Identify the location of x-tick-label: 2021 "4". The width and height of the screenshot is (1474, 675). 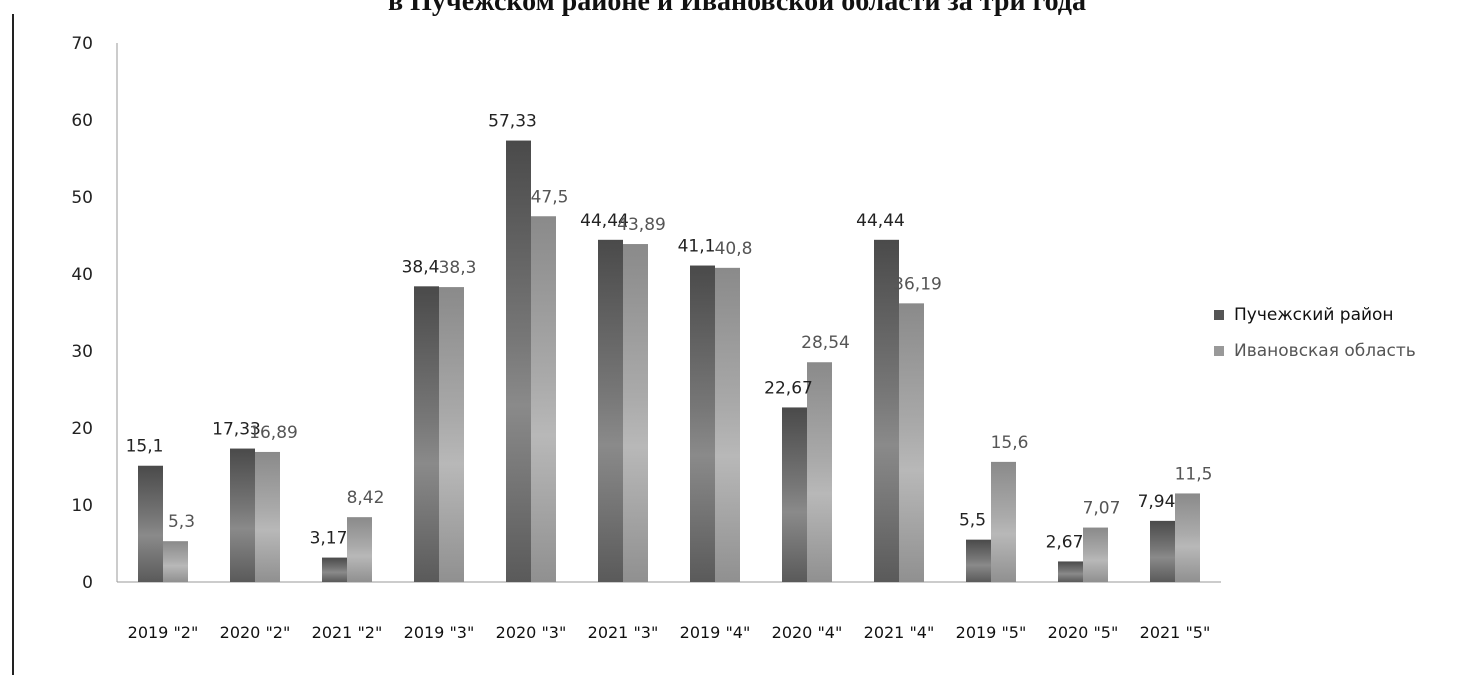
(899, 632).